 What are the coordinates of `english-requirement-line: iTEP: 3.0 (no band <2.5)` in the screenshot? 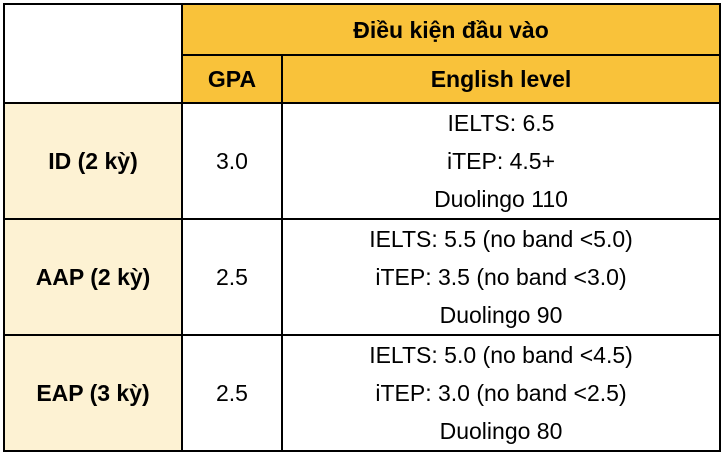 It's located at (501, 393).